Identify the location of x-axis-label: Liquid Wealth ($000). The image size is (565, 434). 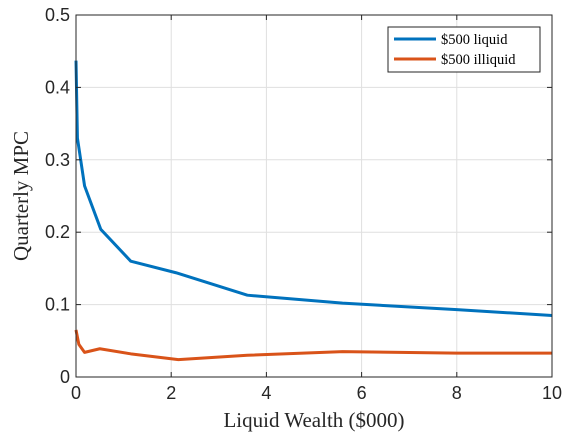
(313, 420).